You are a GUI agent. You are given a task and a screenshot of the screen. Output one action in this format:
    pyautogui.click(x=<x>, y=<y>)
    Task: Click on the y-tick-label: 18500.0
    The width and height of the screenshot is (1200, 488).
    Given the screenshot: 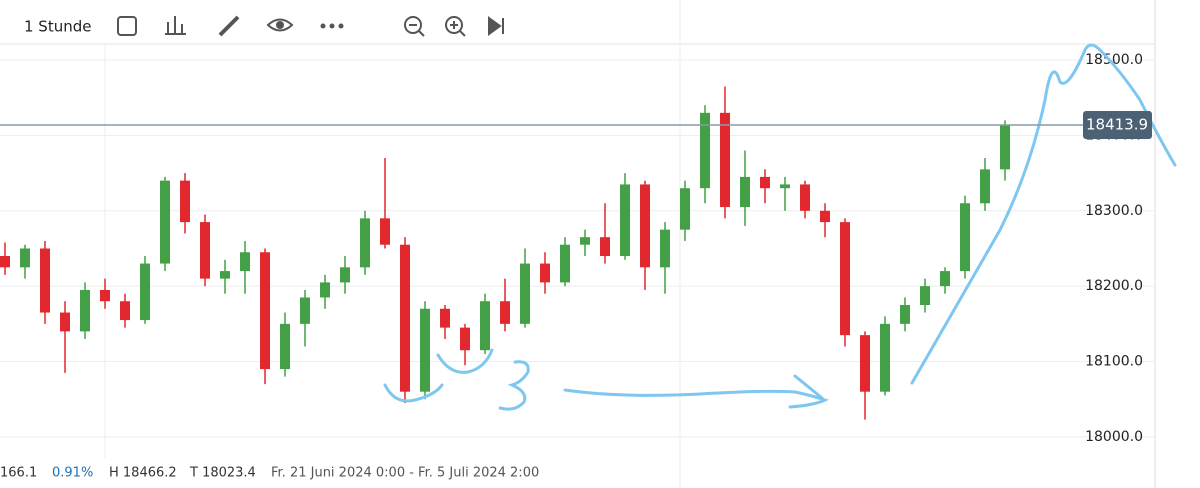 What is the action you would take?
    pyautogui.click(x=1114, y=60)
    